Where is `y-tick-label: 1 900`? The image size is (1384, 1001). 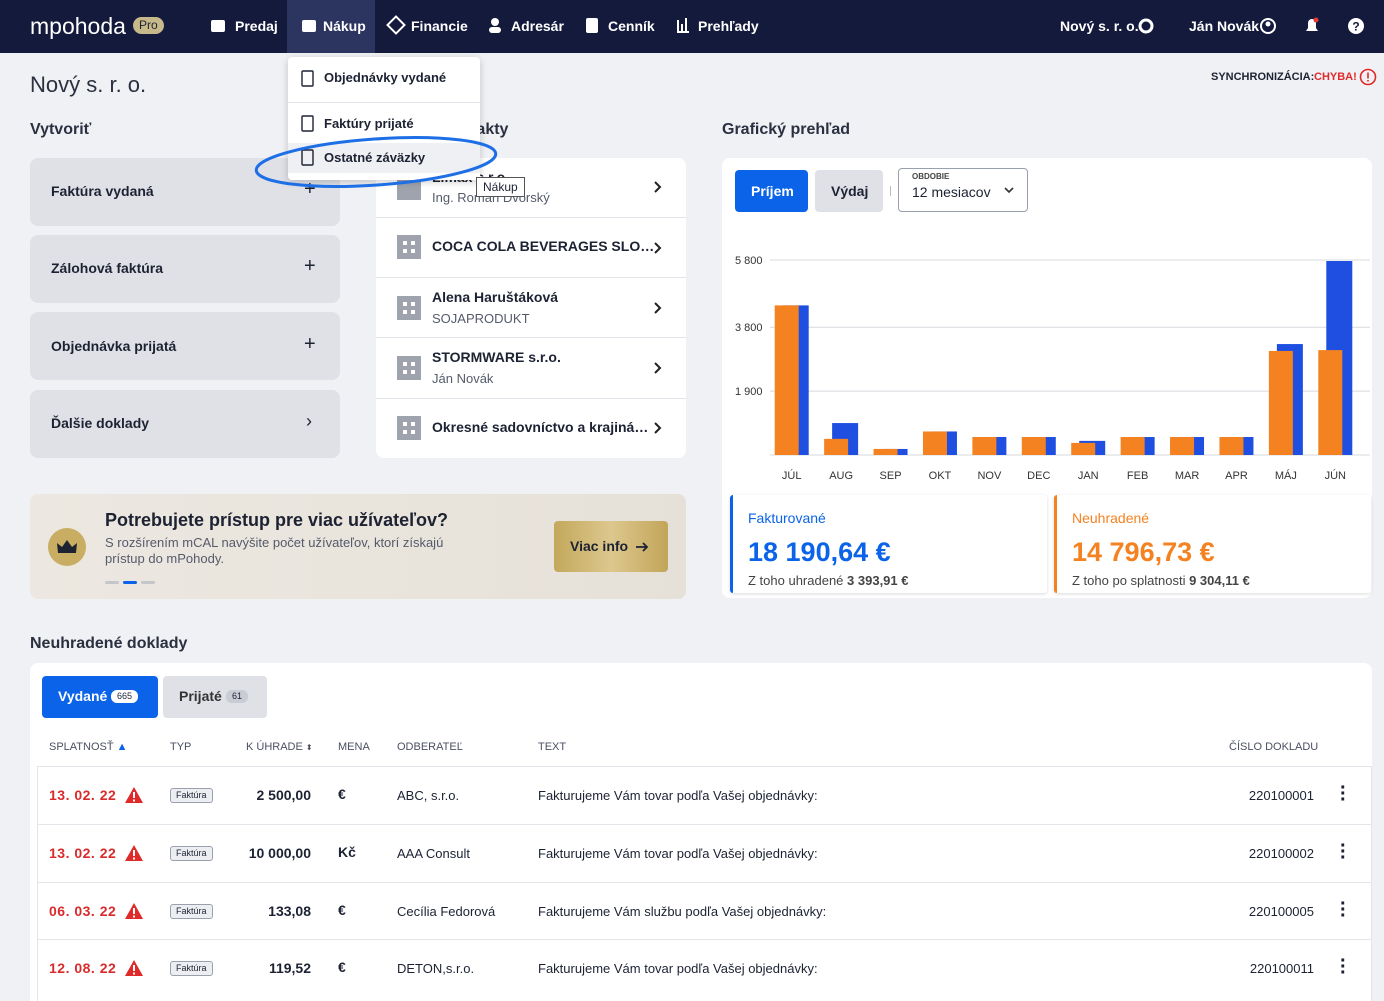
y-tick-label: 1 900 is located at coordinates (749, 392).